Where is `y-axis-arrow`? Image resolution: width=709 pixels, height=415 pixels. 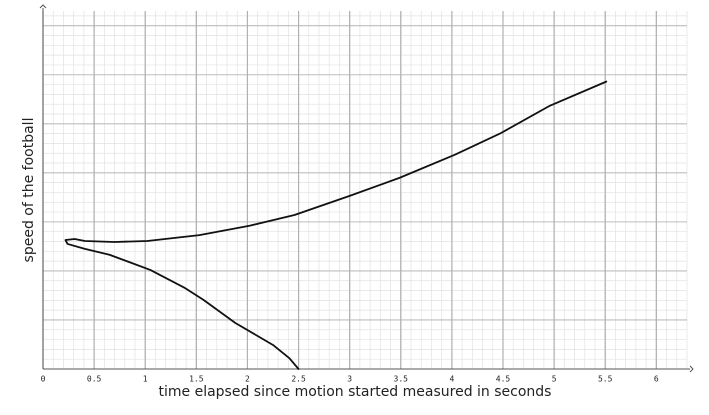 y-axis-arrow is located at coordinates (43, 6).